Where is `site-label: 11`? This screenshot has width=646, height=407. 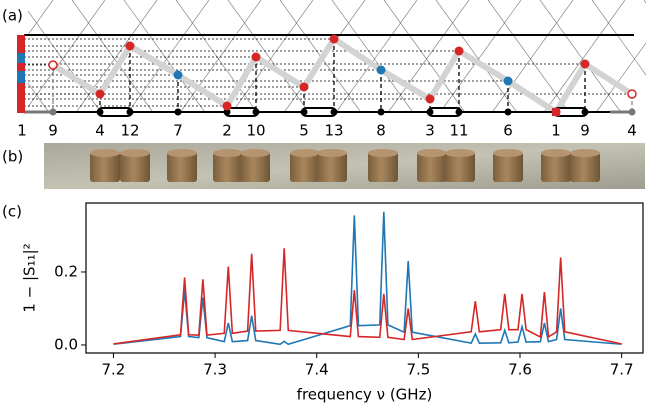 site-label: 11 is located at coordinates (458, 131).